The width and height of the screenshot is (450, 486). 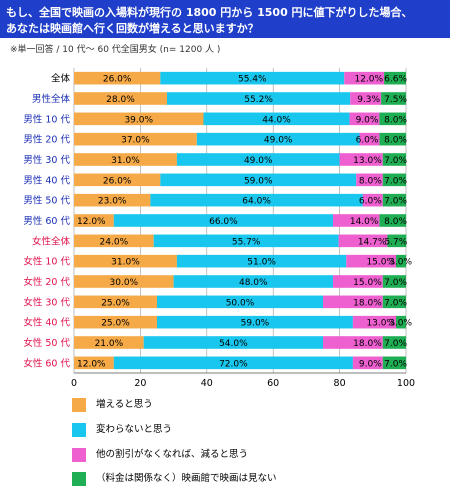 I want to click on data-label-s1-c5: 59.0%, so click(x=258, y=181).